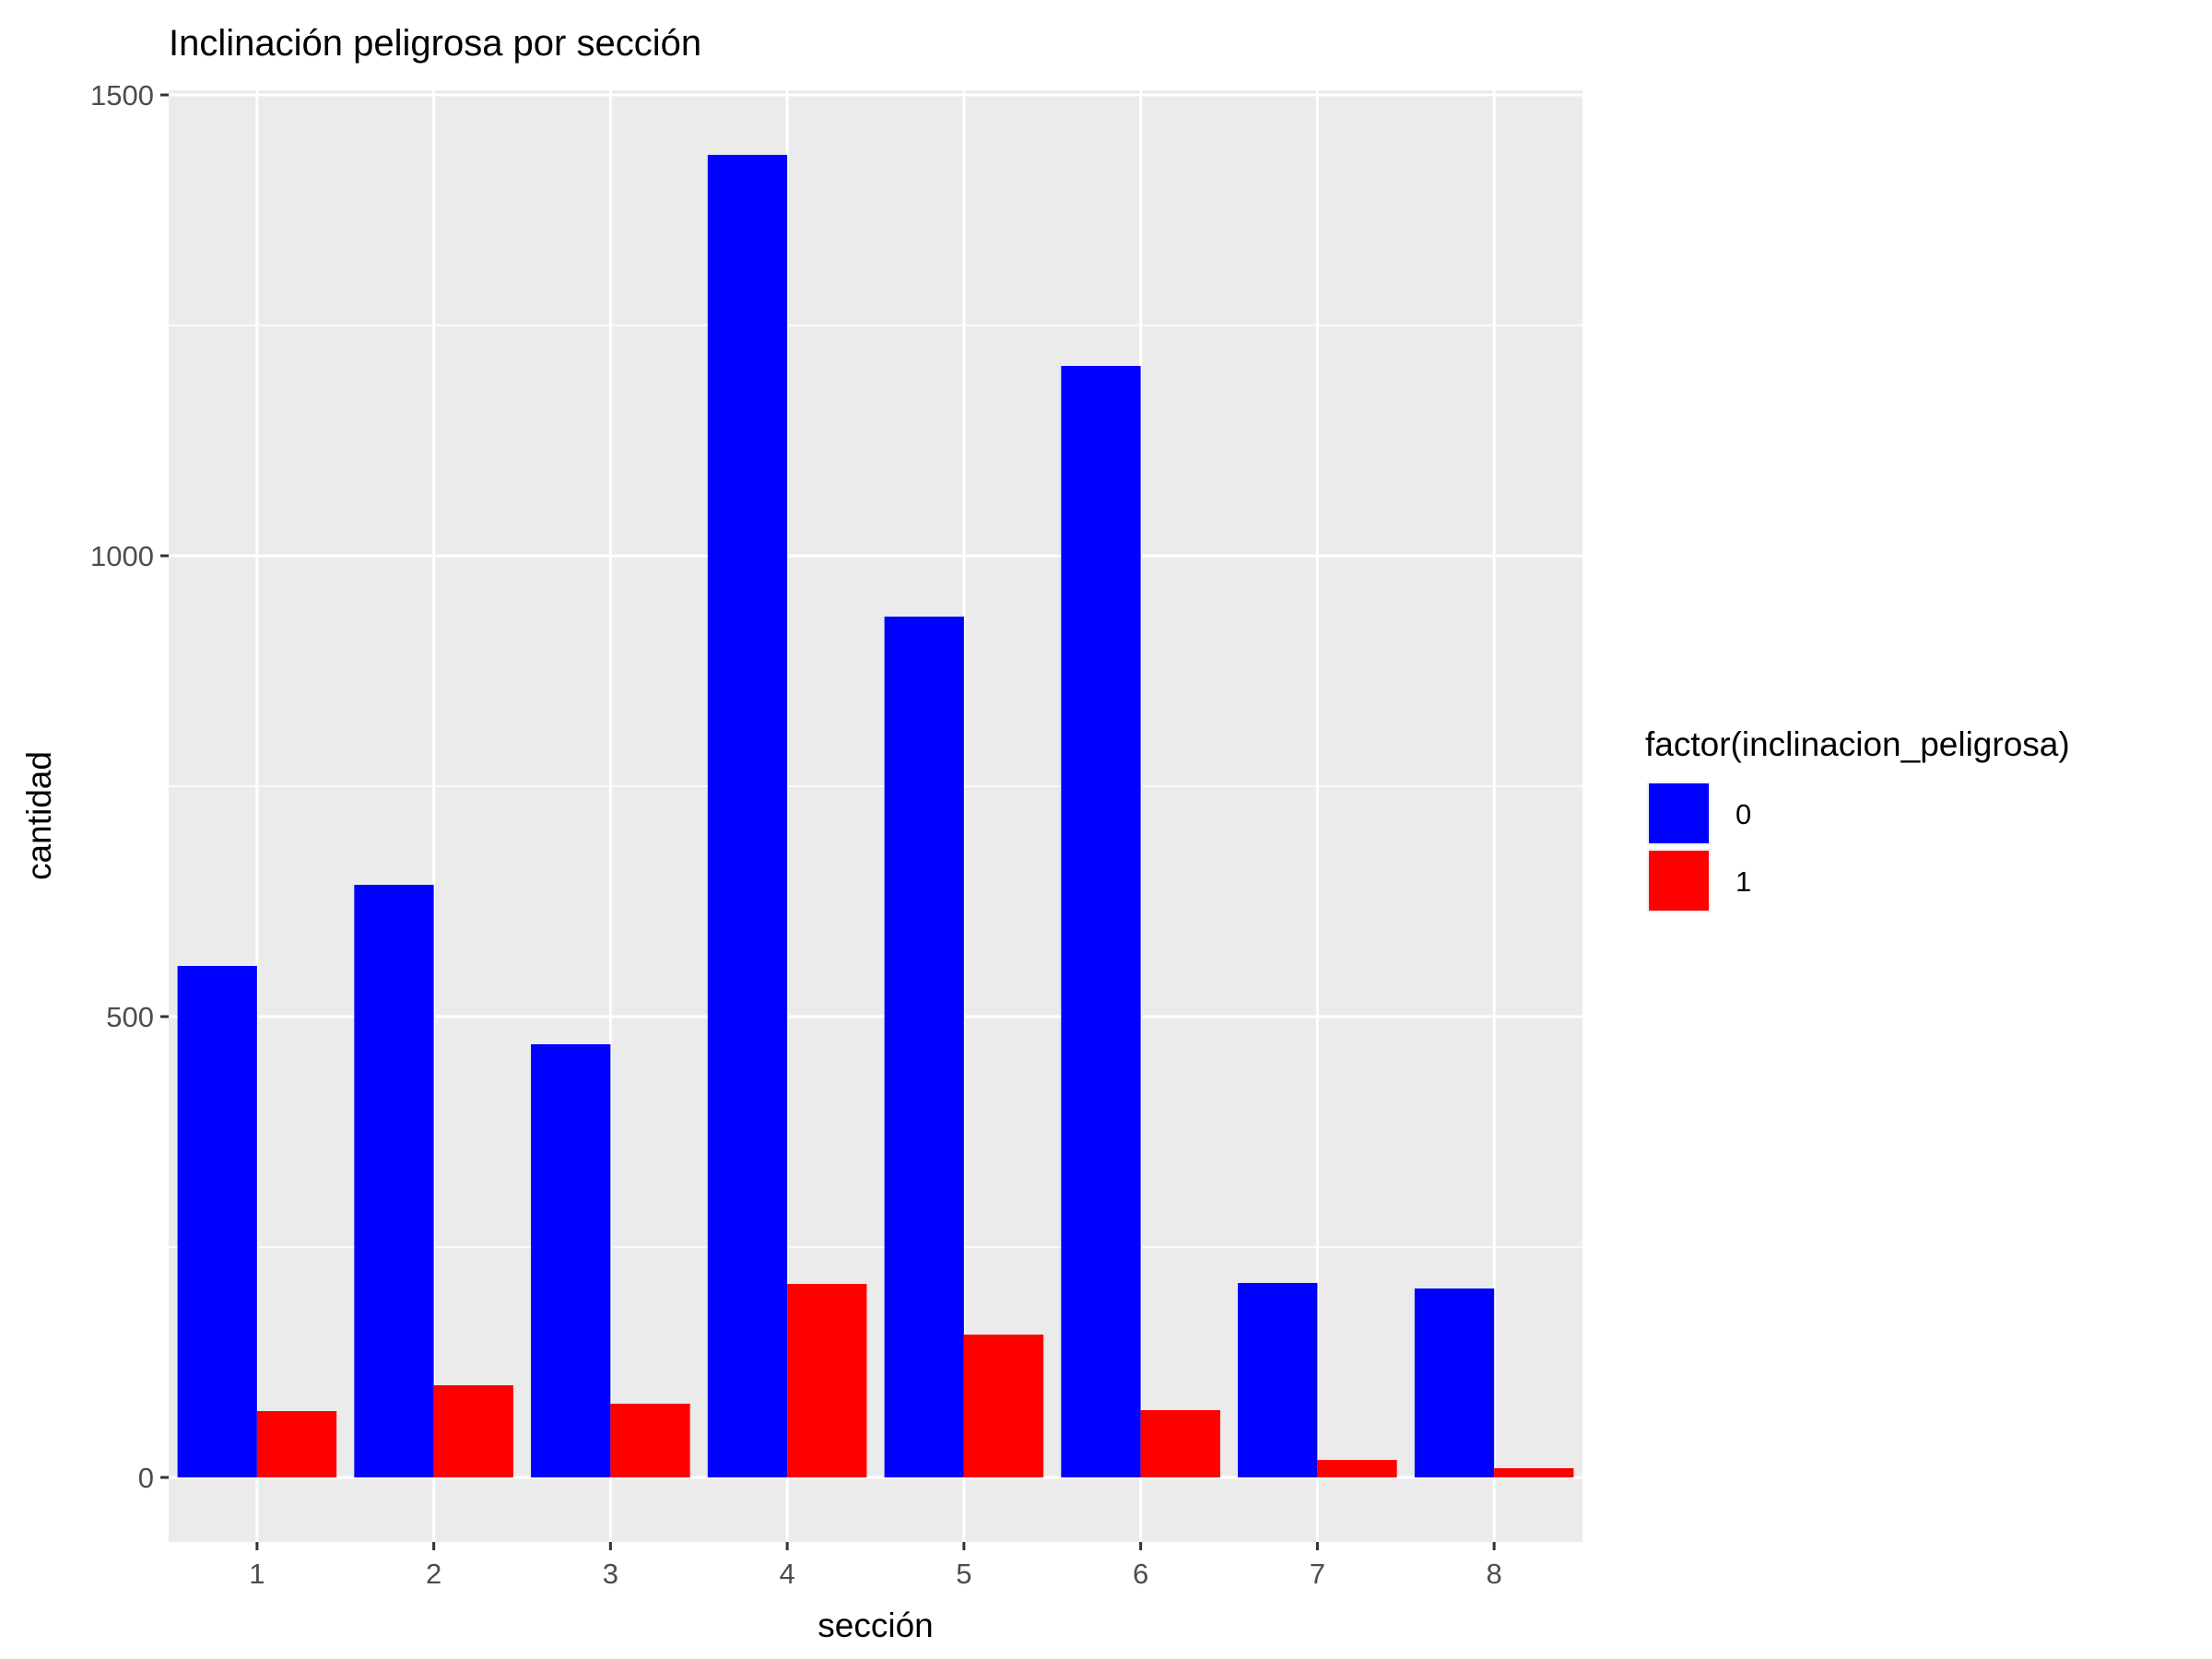 The image size is (2212, 1659). I want to click on y-axis-title: cantidad, so click(39, 815).